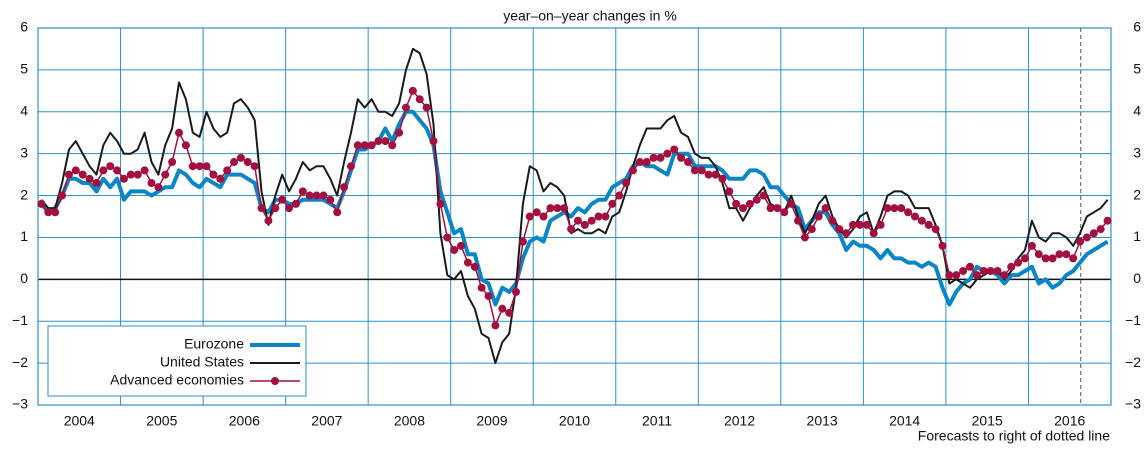  I want to click on x-tick-label: 2011, so click(657, 421).